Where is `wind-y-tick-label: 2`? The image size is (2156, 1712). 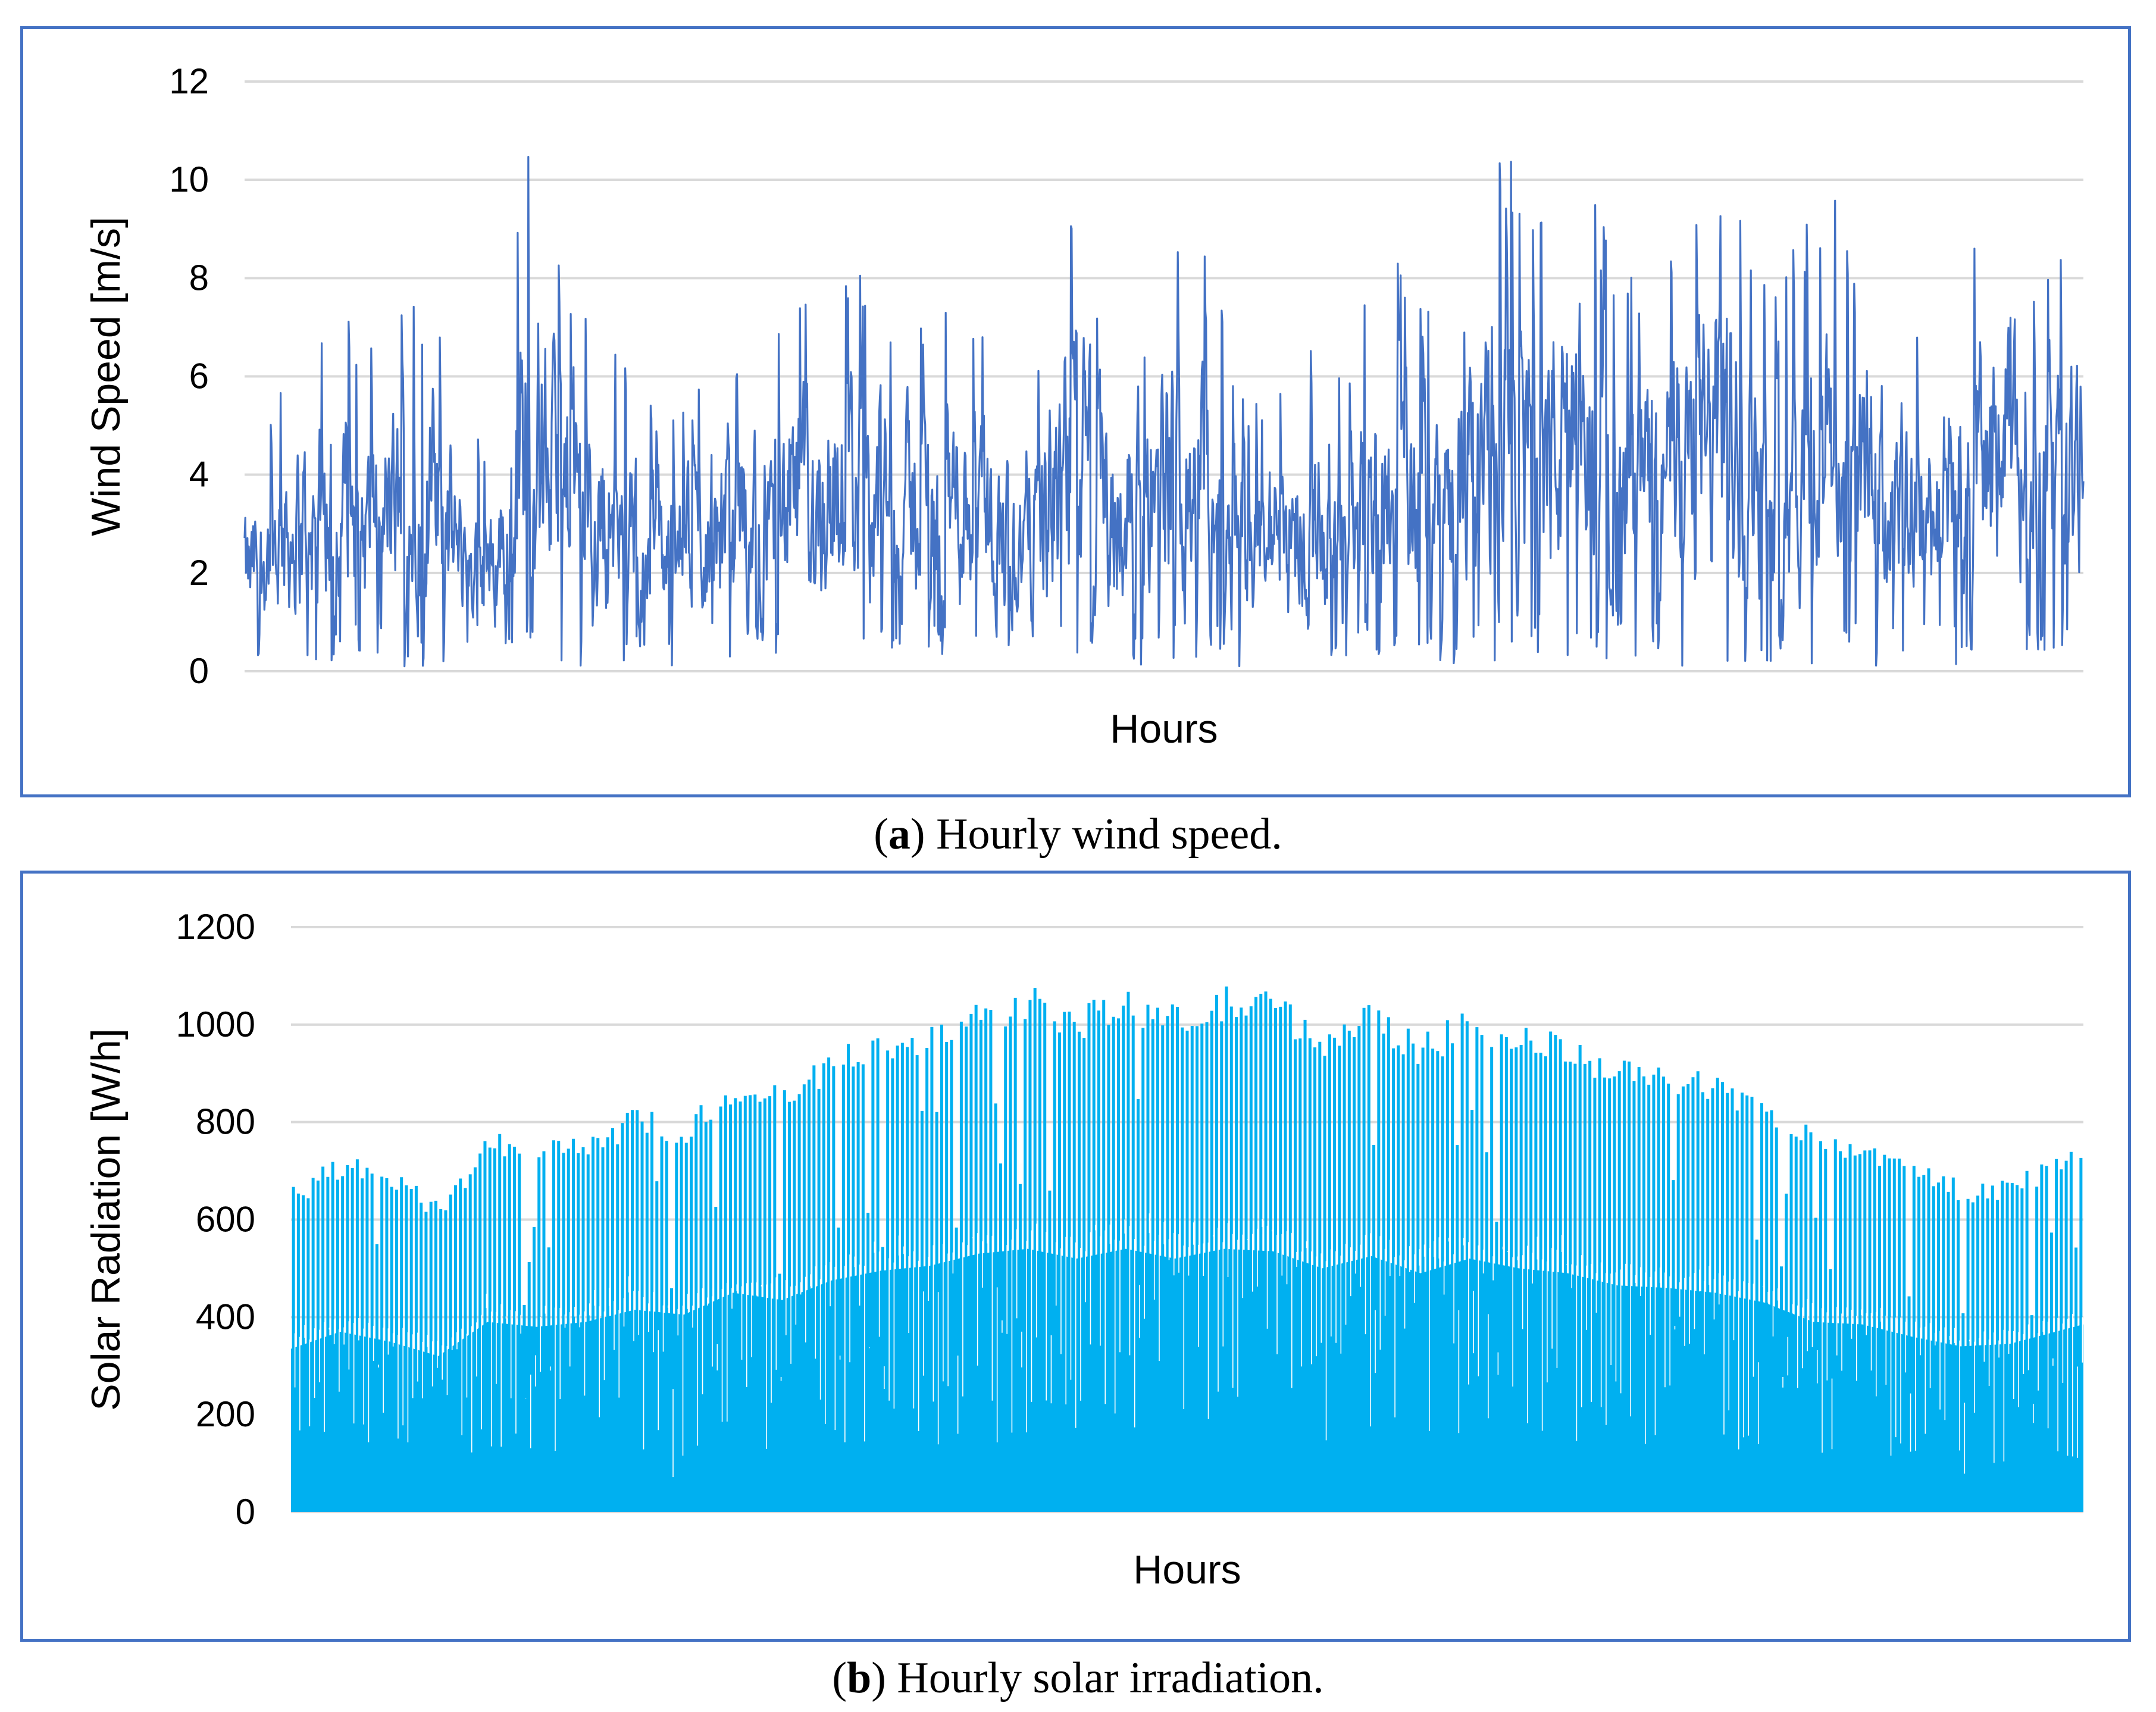 wind-y-tick-label: 2 is located at coordinates (199, 573).